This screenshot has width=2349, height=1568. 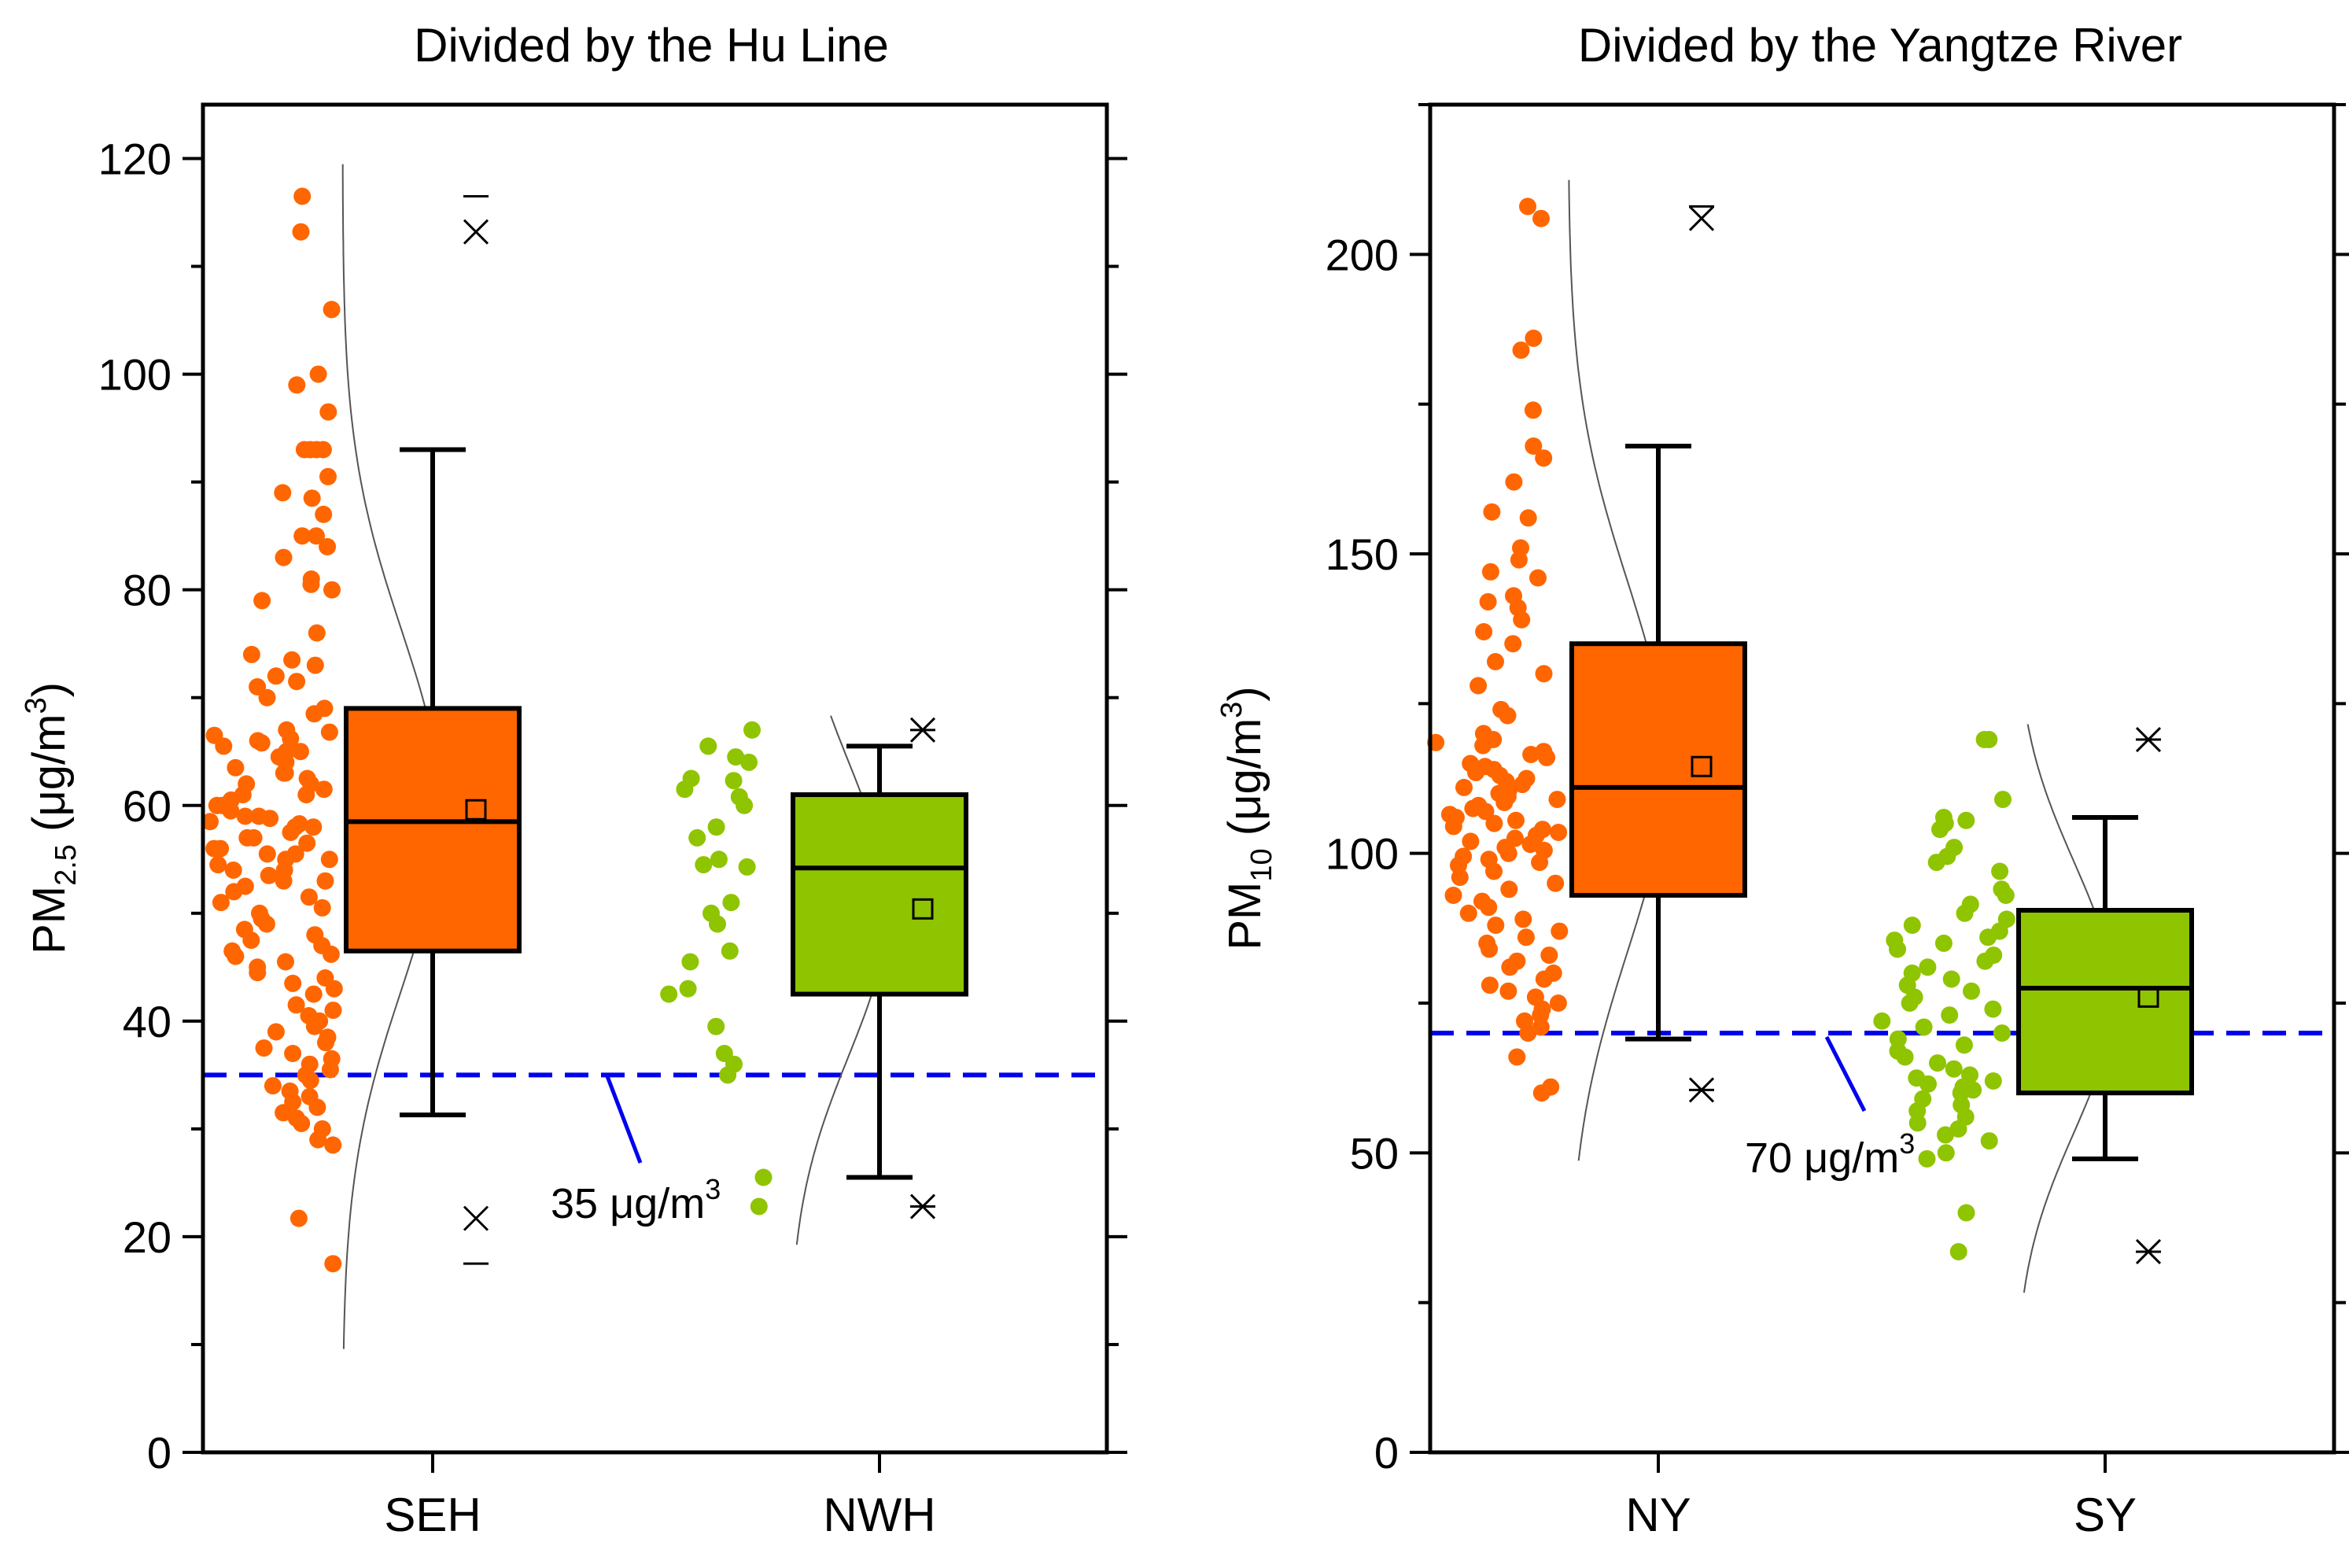 I want to click on reference-label: 35 μg/m, so click(x=628, y=1203).